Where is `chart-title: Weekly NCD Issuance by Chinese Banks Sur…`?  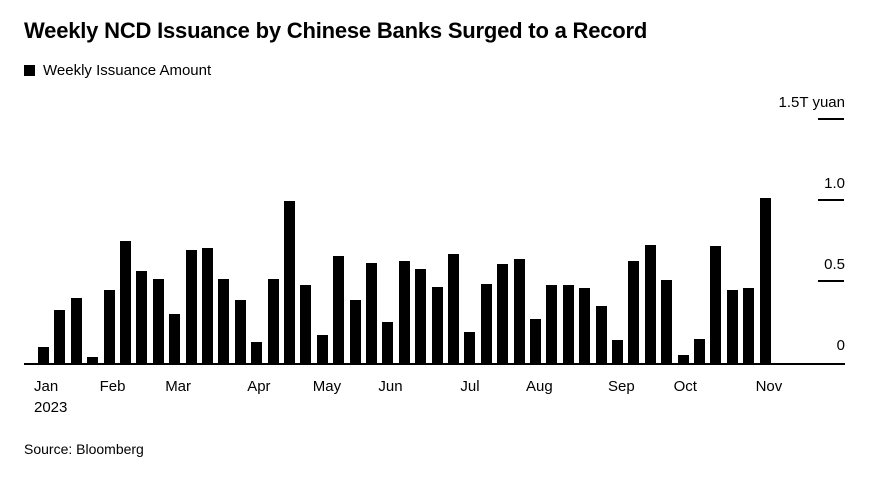
chart-title: Weekly NCD Issuance by Chinese Banks Sur… is located at coordinates (336, 30).